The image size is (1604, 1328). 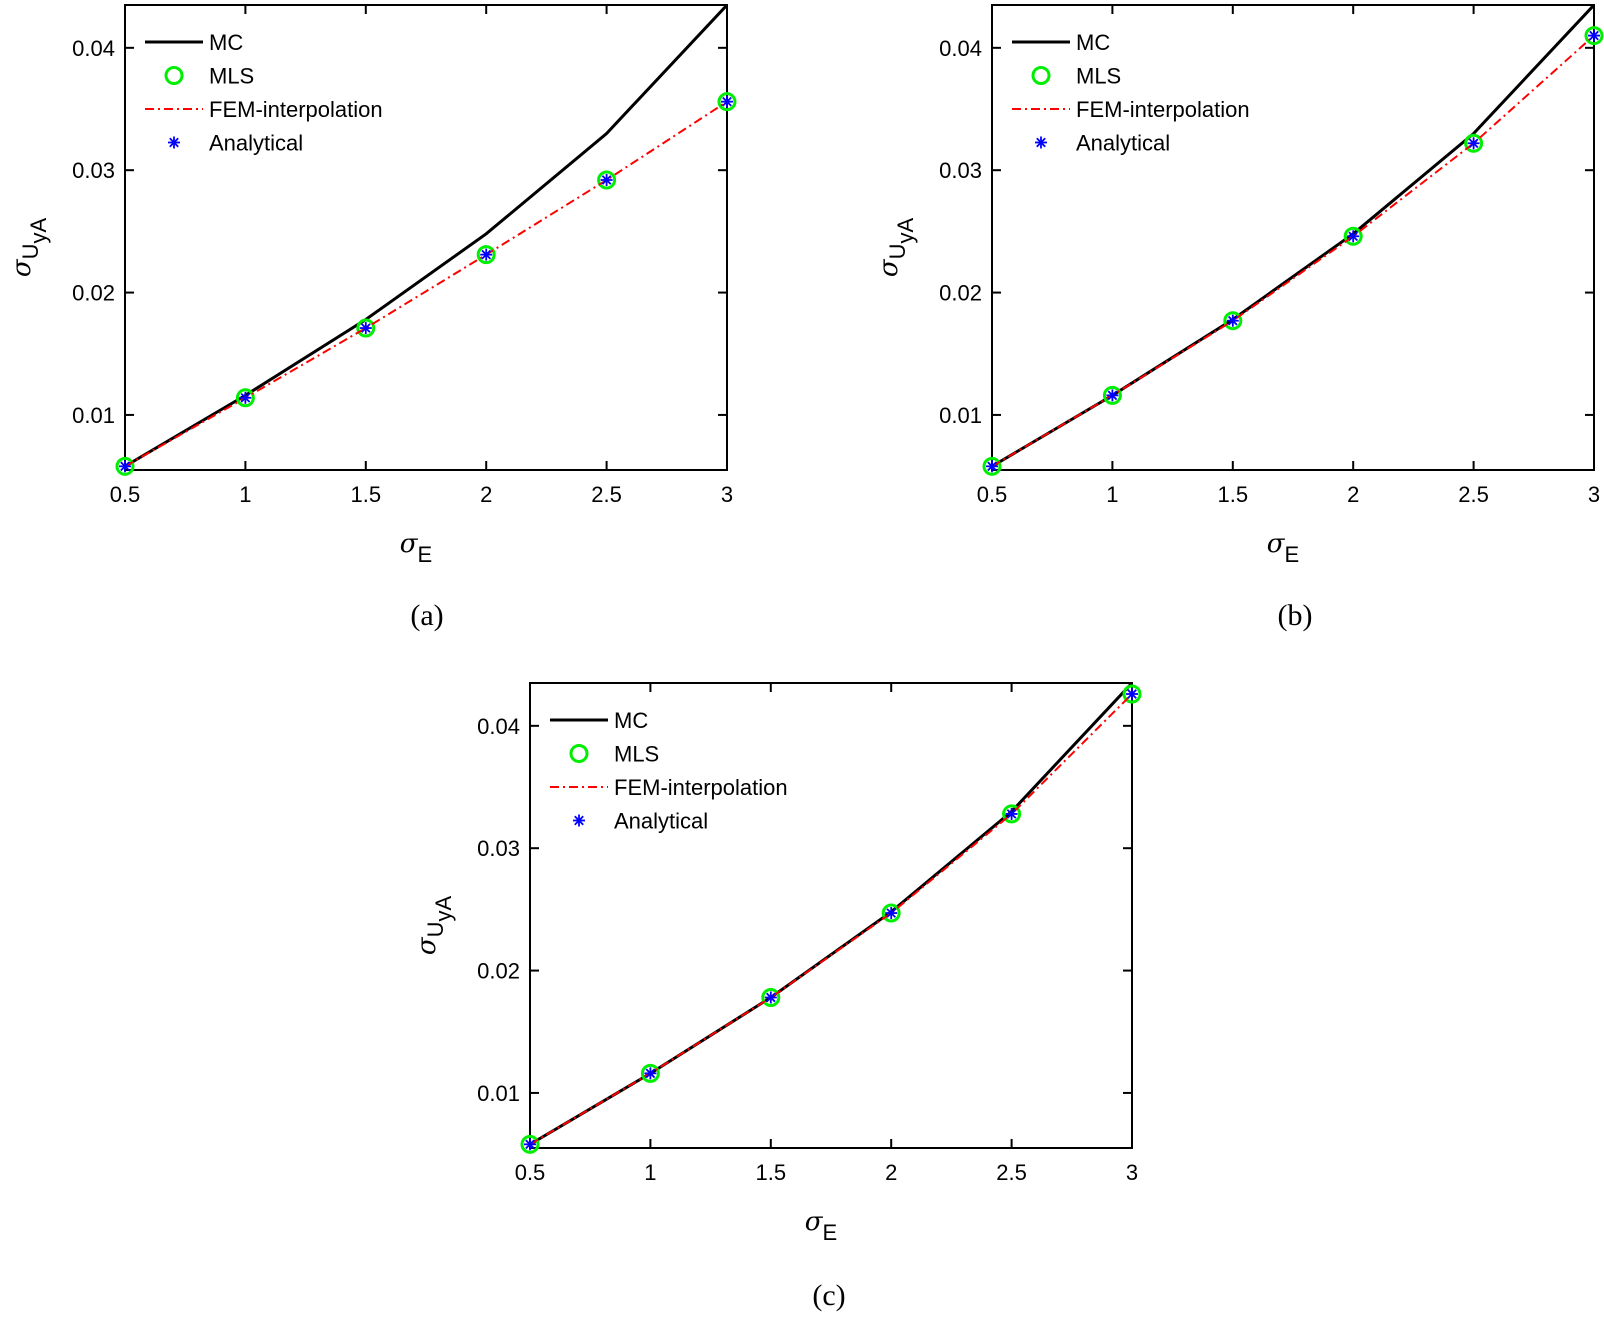 What do you see at coordinates (828, 1295) in the screenshot?
I see `panel-caption: (c)` at bounding box center [828, 1295].